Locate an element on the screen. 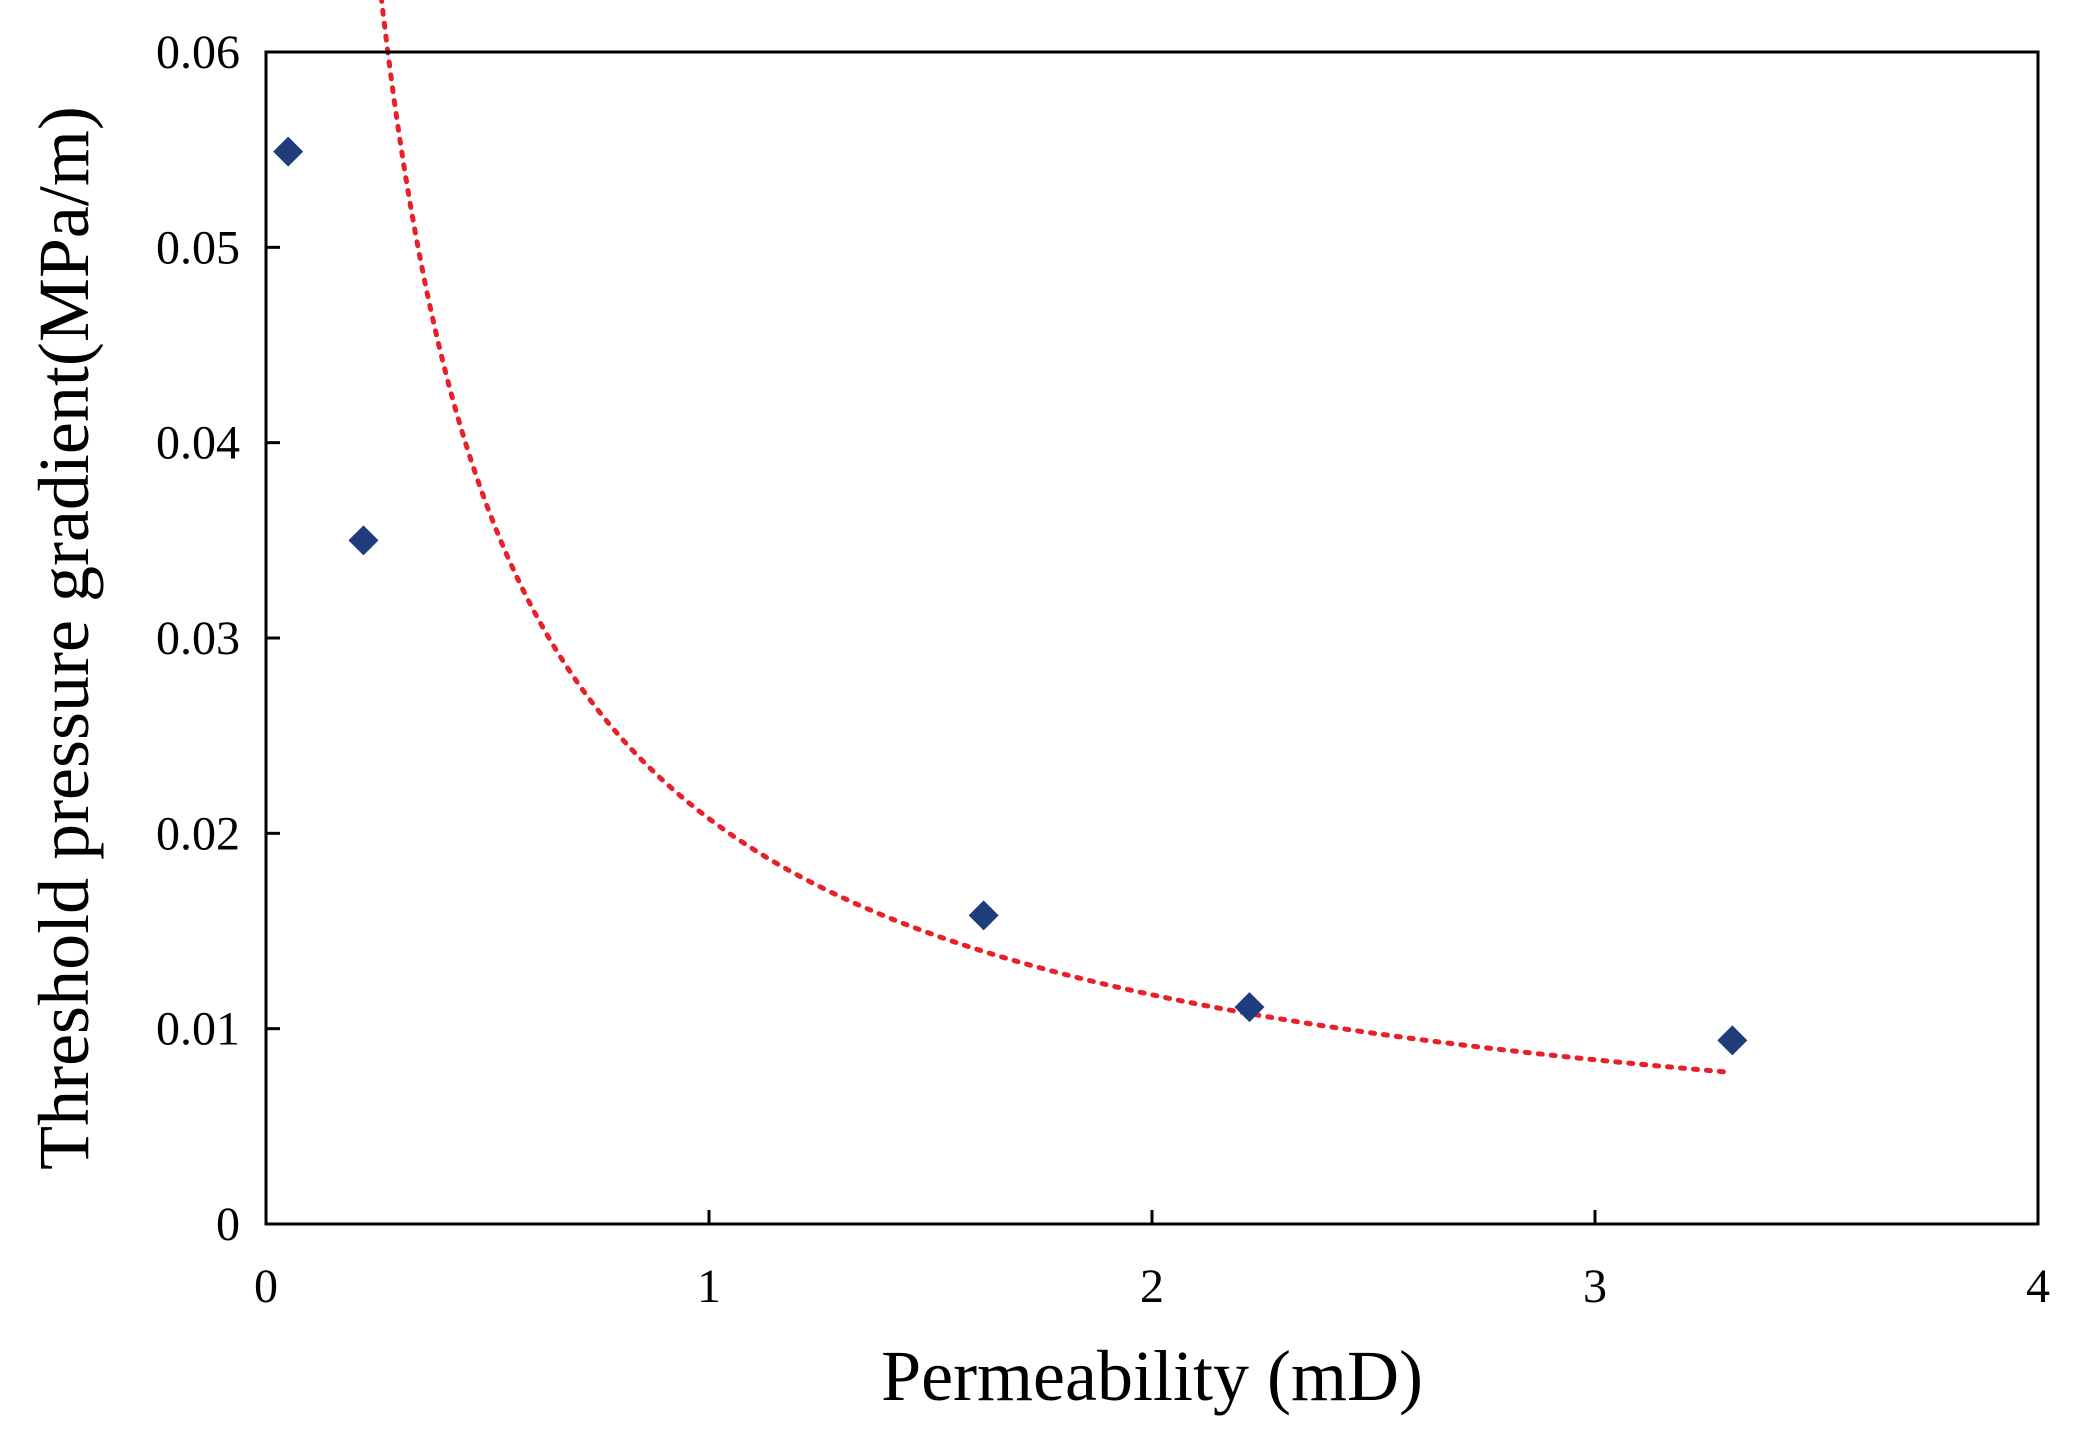 This screenshot has width=2079, height=1439. y-tick-label: 0.05 is located at coordinates (198, 247).